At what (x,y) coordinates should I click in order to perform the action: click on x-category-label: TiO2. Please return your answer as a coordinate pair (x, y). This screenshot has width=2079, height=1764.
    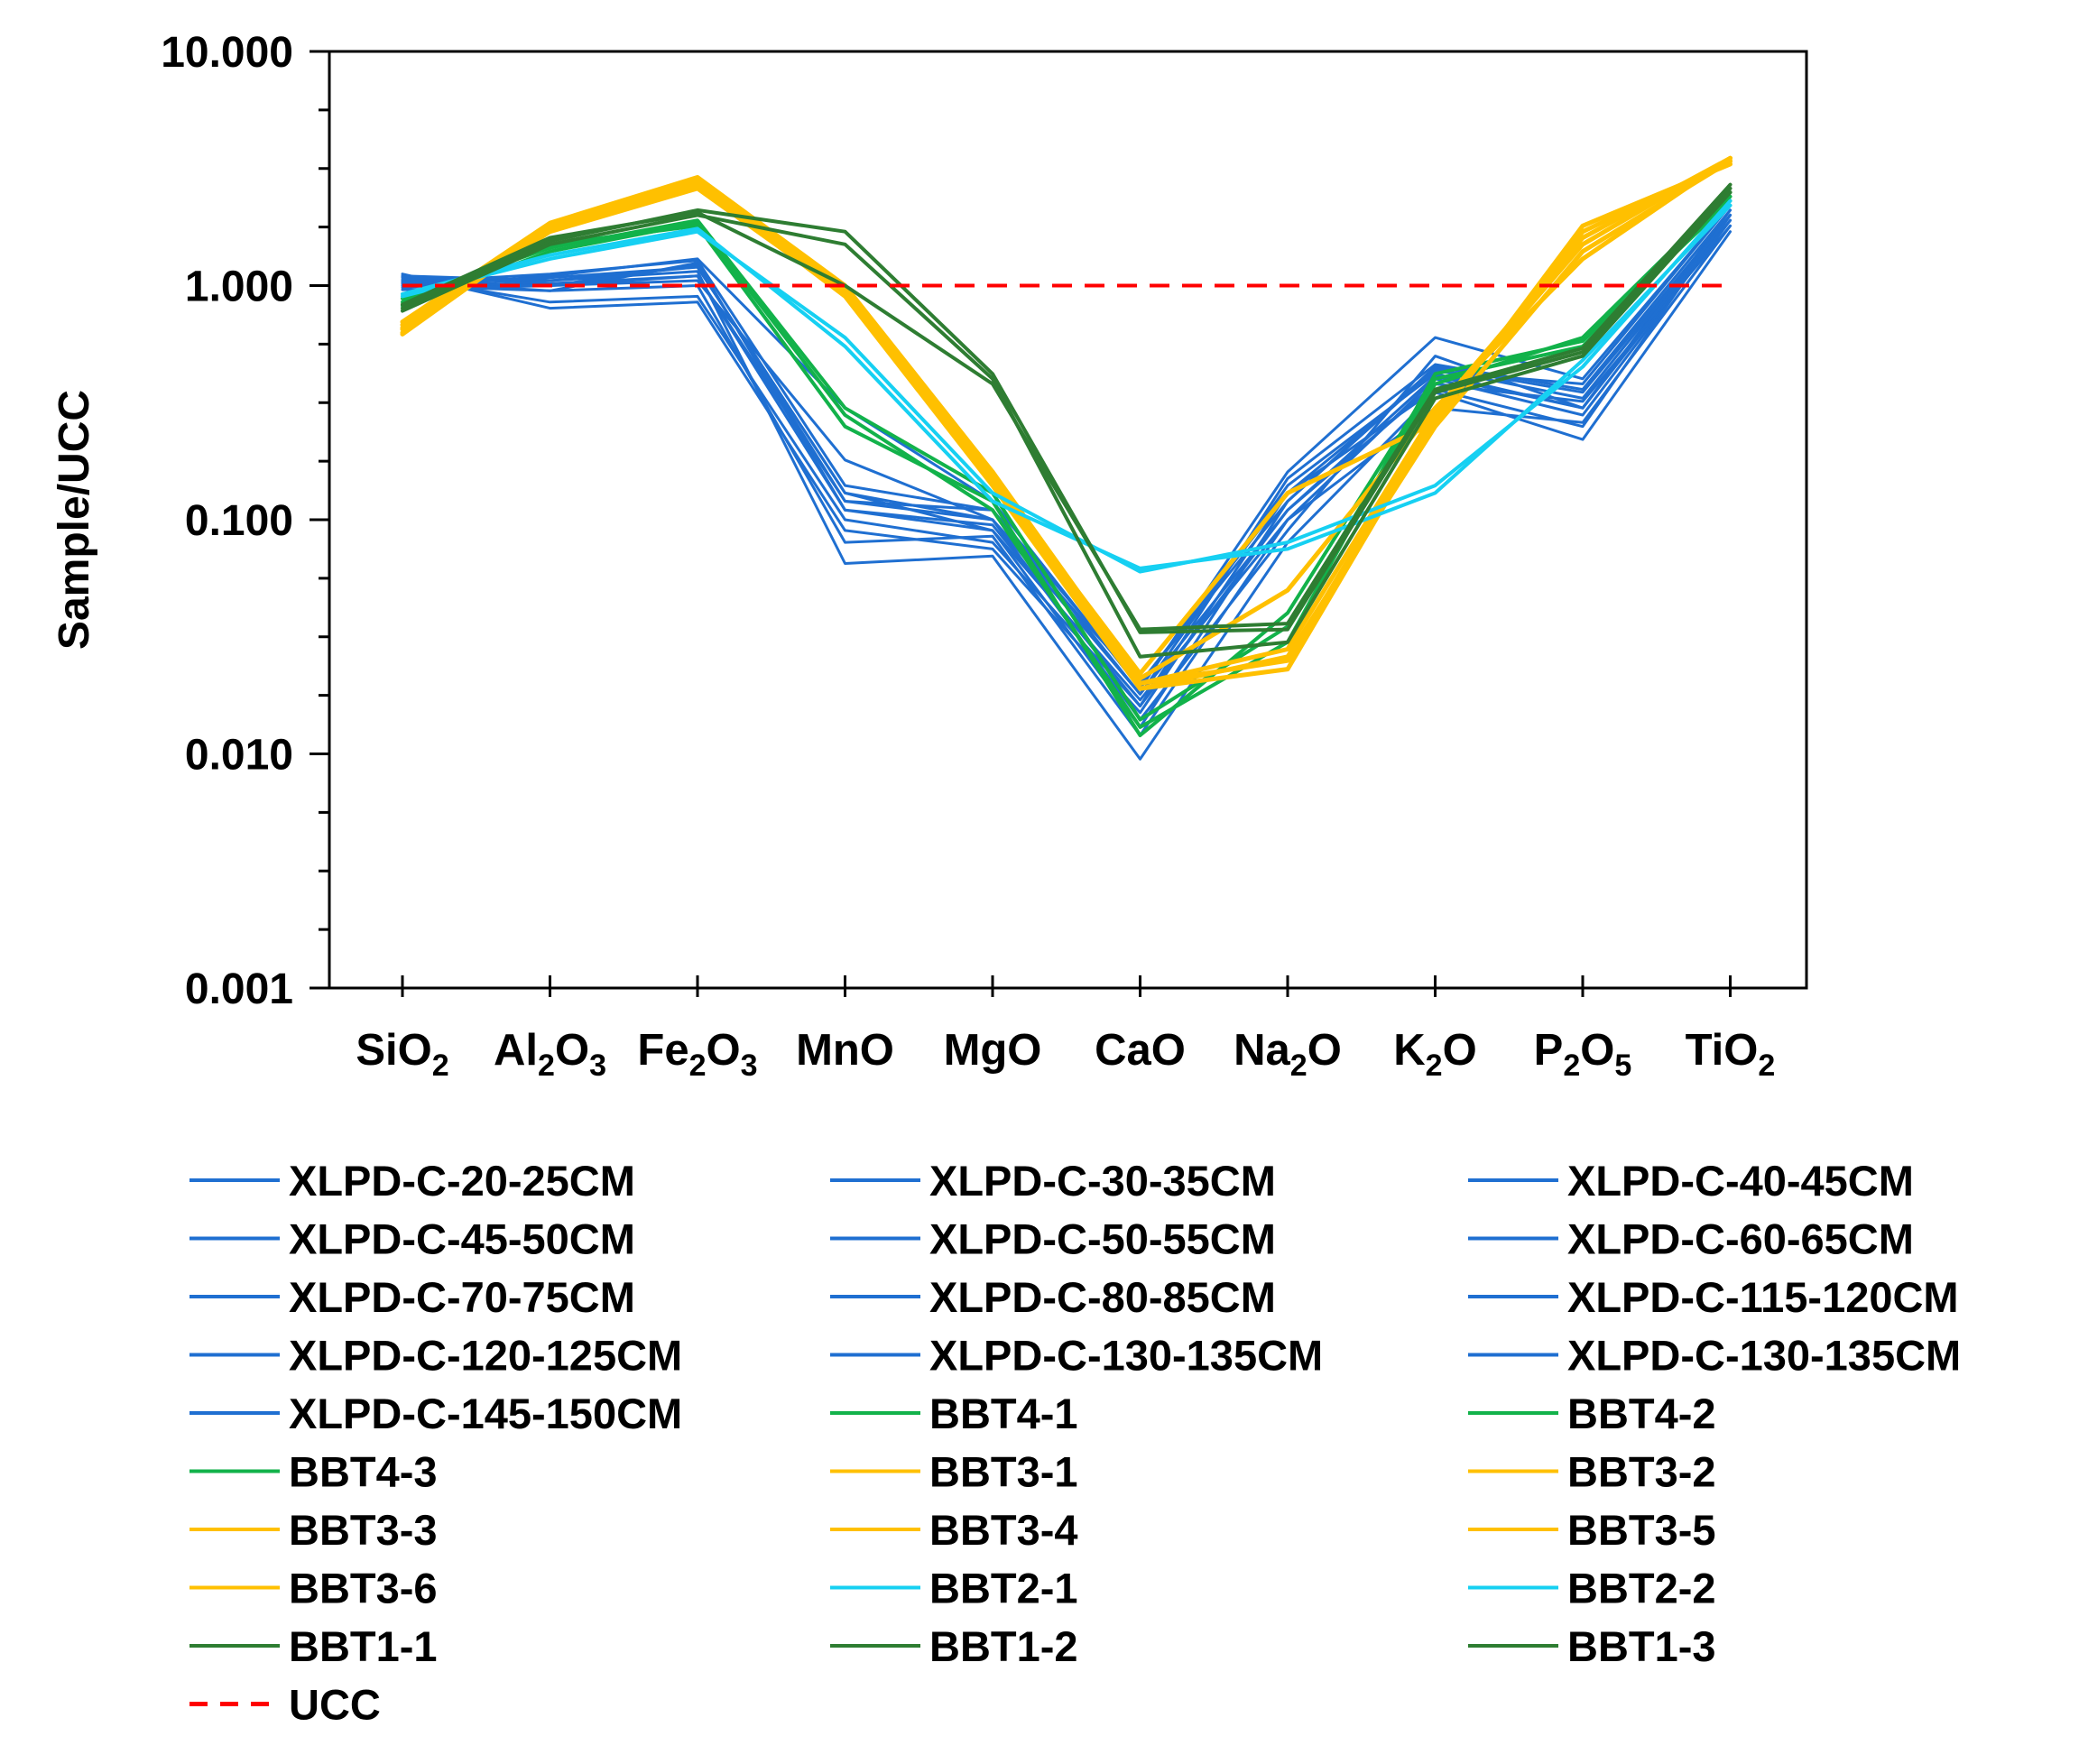
    Looking at the image, I should click on (1731, 1054).